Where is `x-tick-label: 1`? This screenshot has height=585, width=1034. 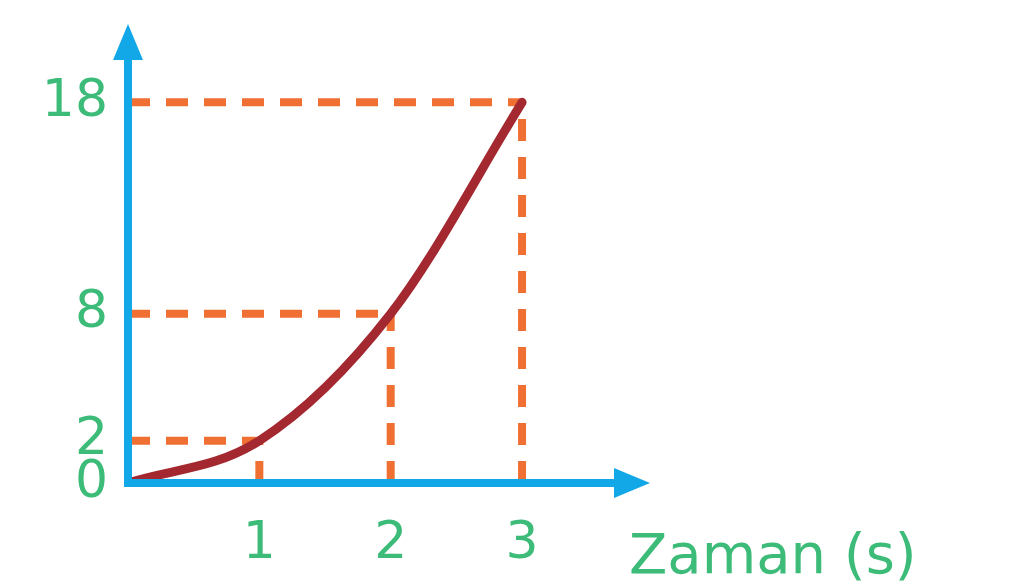
x-tick-label: 1 is located at coordinates (259, 539).